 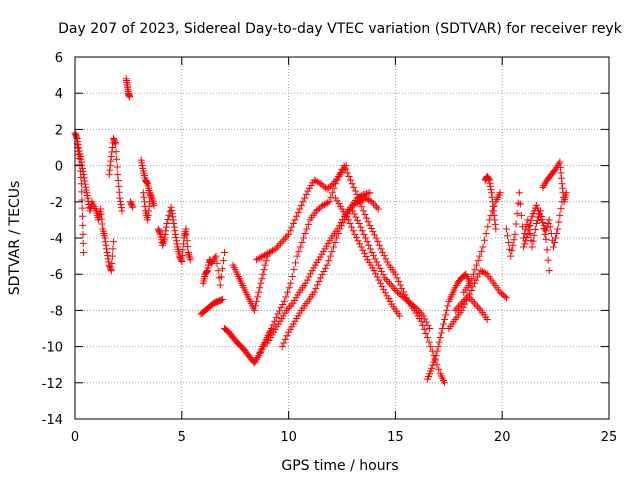 I want to click on series-arc-early-b, so click(x=80, y=198).